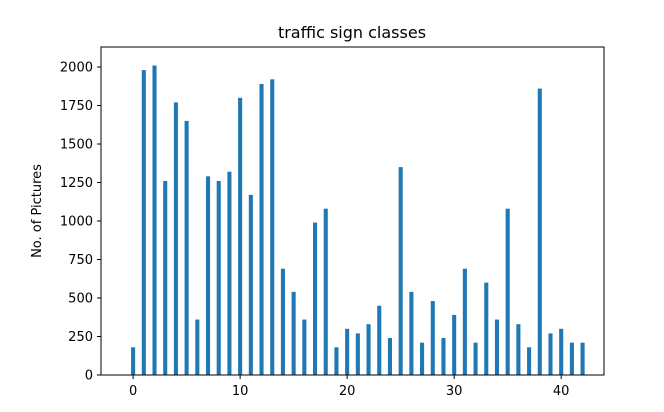 This screenshot has height=412, width=664. Describe the element at coordinates (89, 376) in the screenshot. I see `y-tick-label: 0` at that location.